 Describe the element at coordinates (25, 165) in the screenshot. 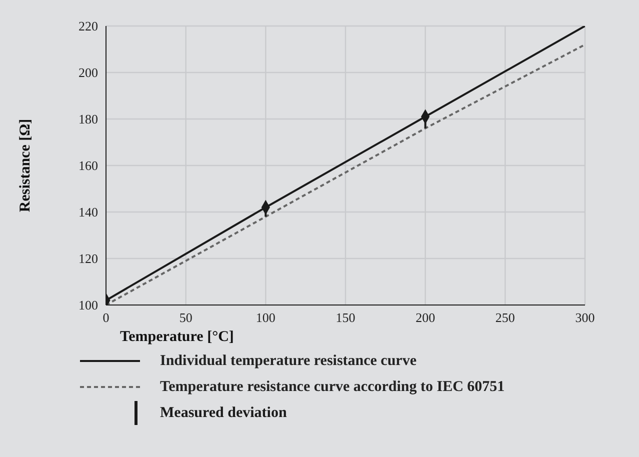

I see `y-axis-title: Resistance [Ω]` at that location.